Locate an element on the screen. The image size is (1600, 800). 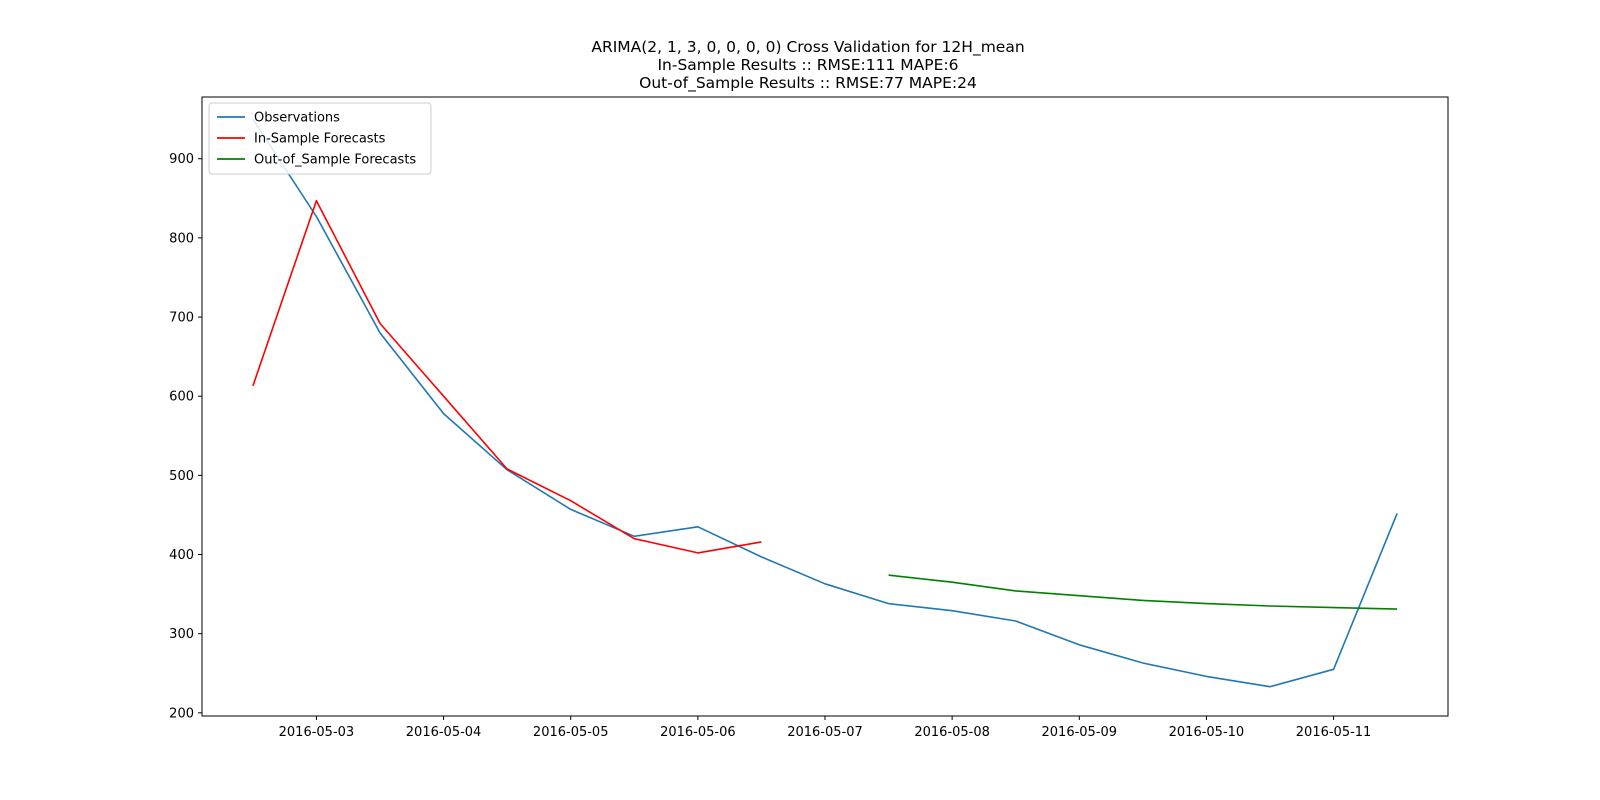
x-tick-label: 2016-05-10 is located at coordinates (1207, 732).